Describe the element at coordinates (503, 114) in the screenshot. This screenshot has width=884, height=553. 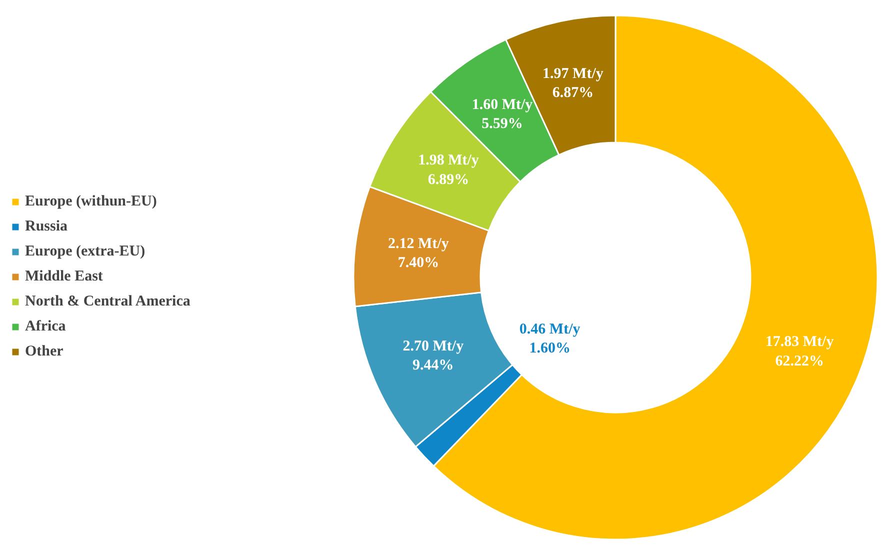
I see `data-label: 1.60 Mt/y 5.59%` at that location.